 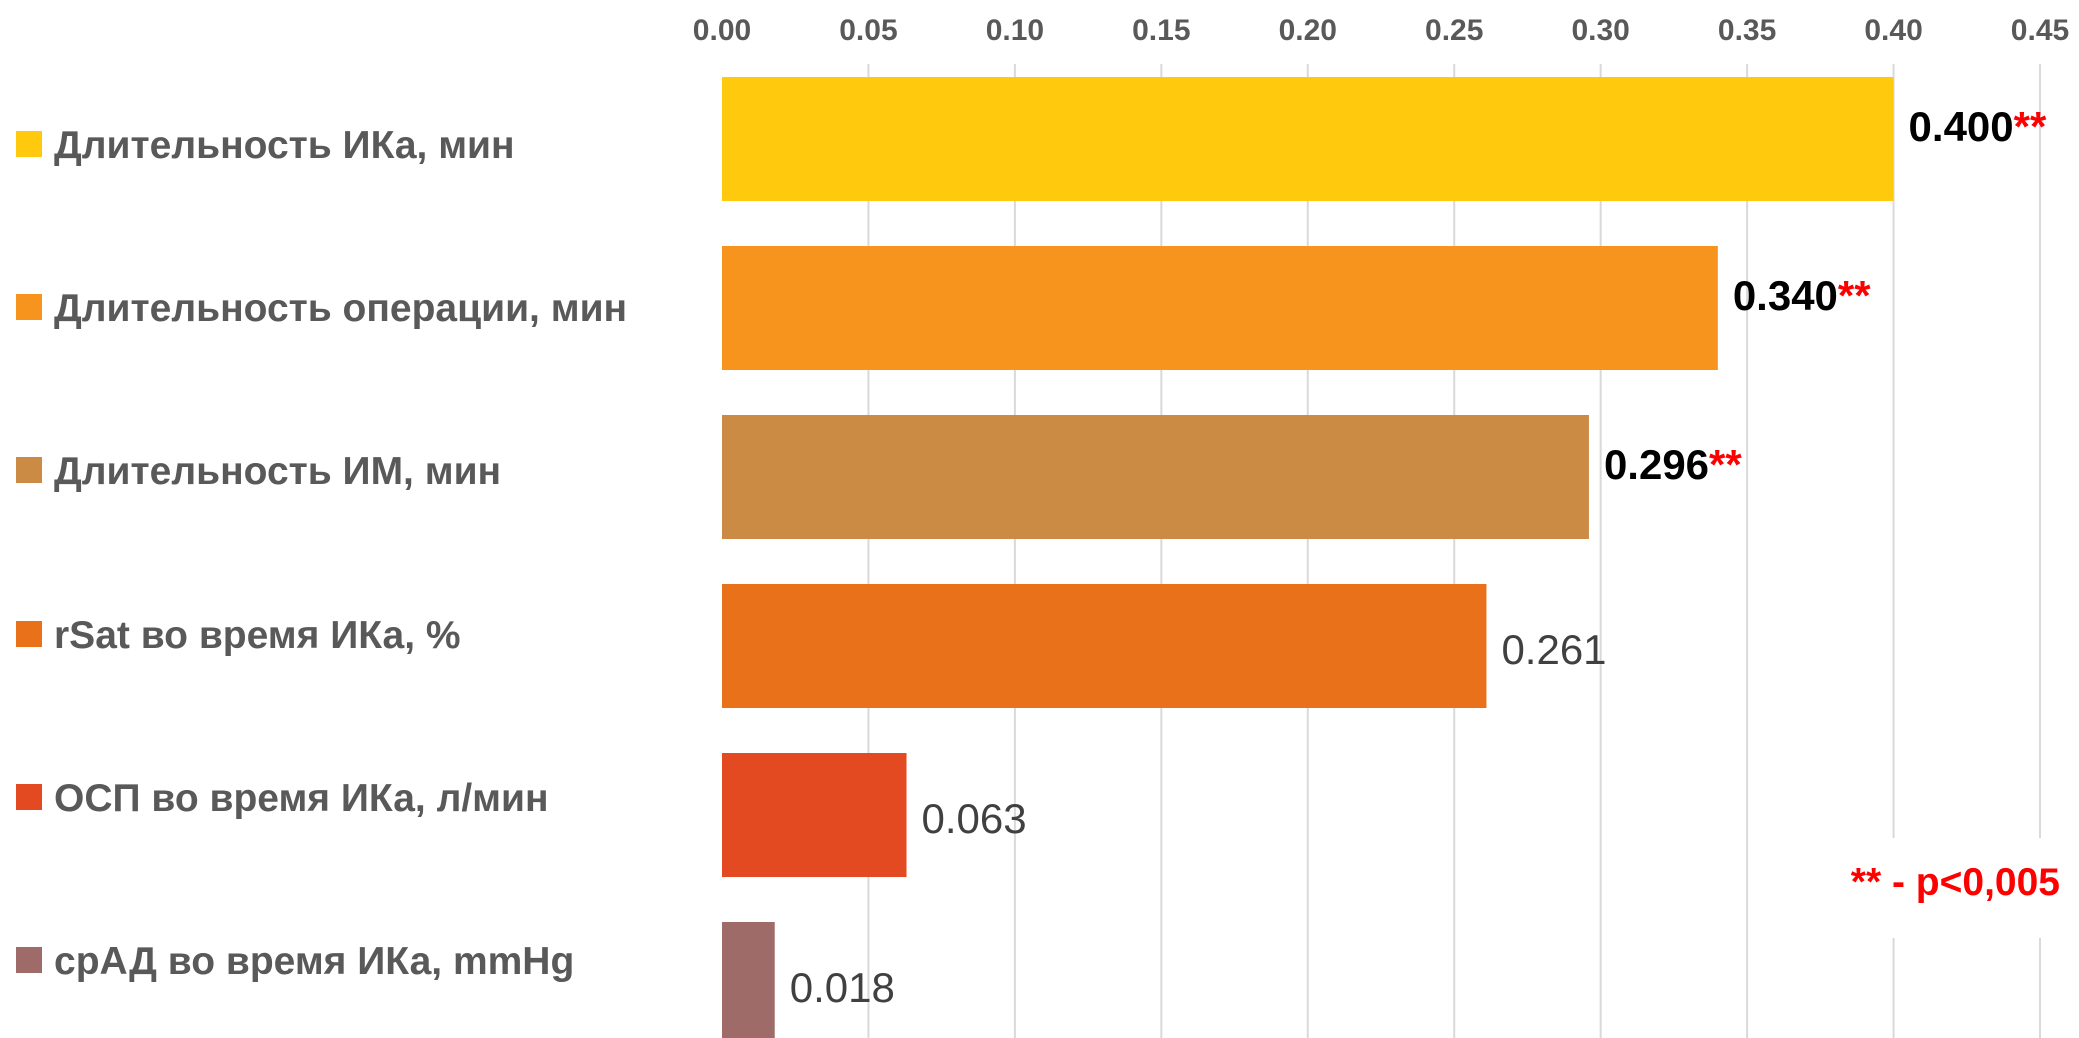 What do you see at coordinates (2040, 30) in the screenshot?
I see `x-tick-label: 0.45` at bounding box center [2040, 30].